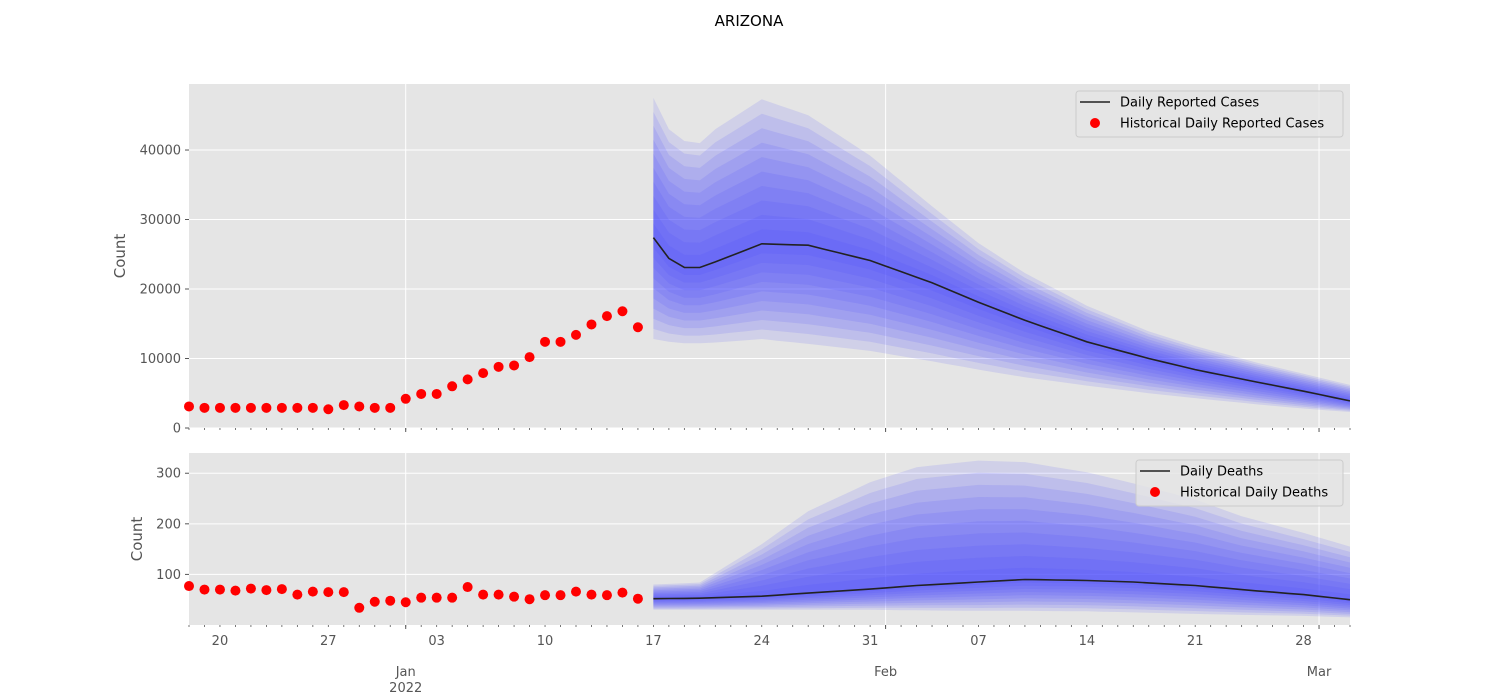 The width and height of the screenshot is (1500, 700). Describe the element at coordinates (160, 220) in the screenshot. I see `y-tick-label: 30000` at that location.